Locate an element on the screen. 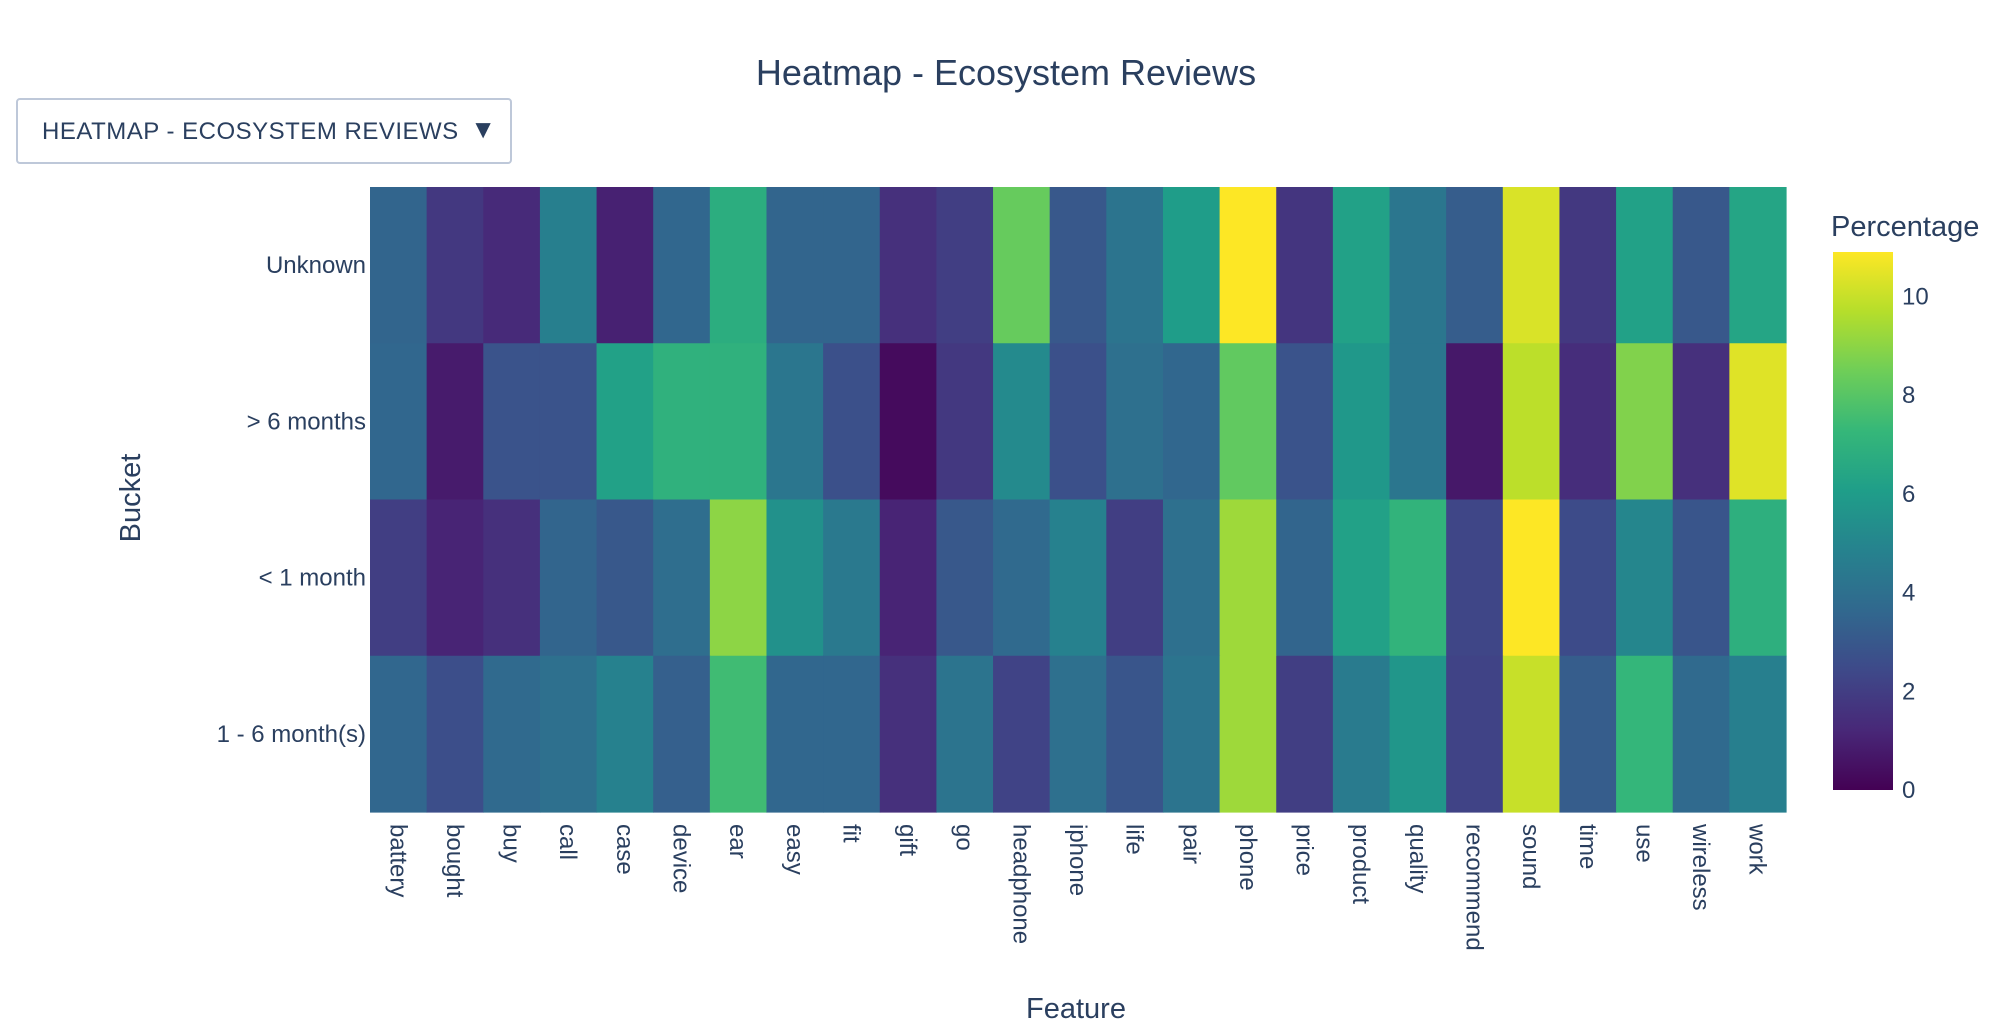 Image resolution: width=2012 pixels, height=1030 pixels. y-axis-title: Bucket is located at coordinates (131, 498).